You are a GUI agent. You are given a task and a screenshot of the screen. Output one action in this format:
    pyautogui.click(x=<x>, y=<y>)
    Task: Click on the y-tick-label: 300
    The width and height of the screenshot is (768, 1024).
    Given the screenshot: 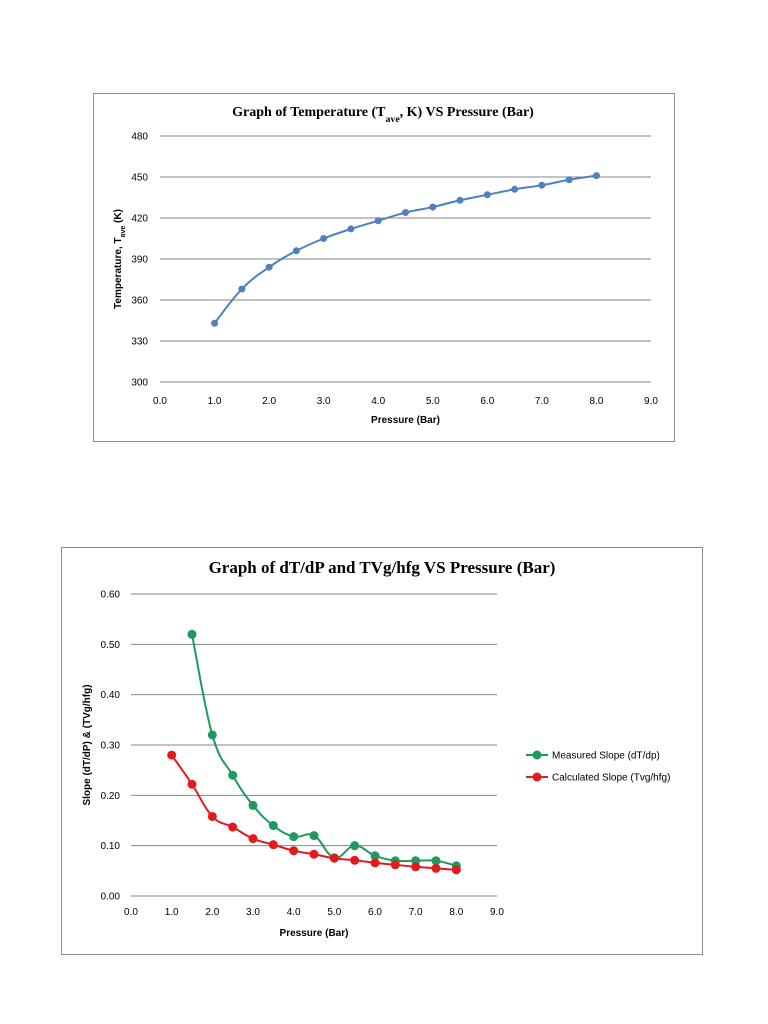 What is the action you would take?
    pyautogui.click(x=139, y=383)
    